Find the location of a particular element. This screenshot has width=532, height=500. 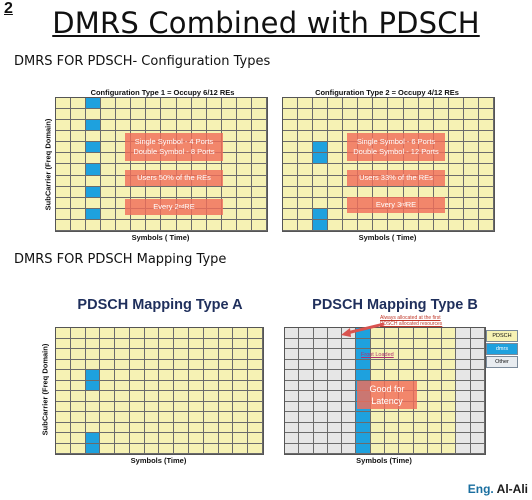

mapping-type-a-title: PDSCH Mapping Type A is located at coordinates (160, 305).